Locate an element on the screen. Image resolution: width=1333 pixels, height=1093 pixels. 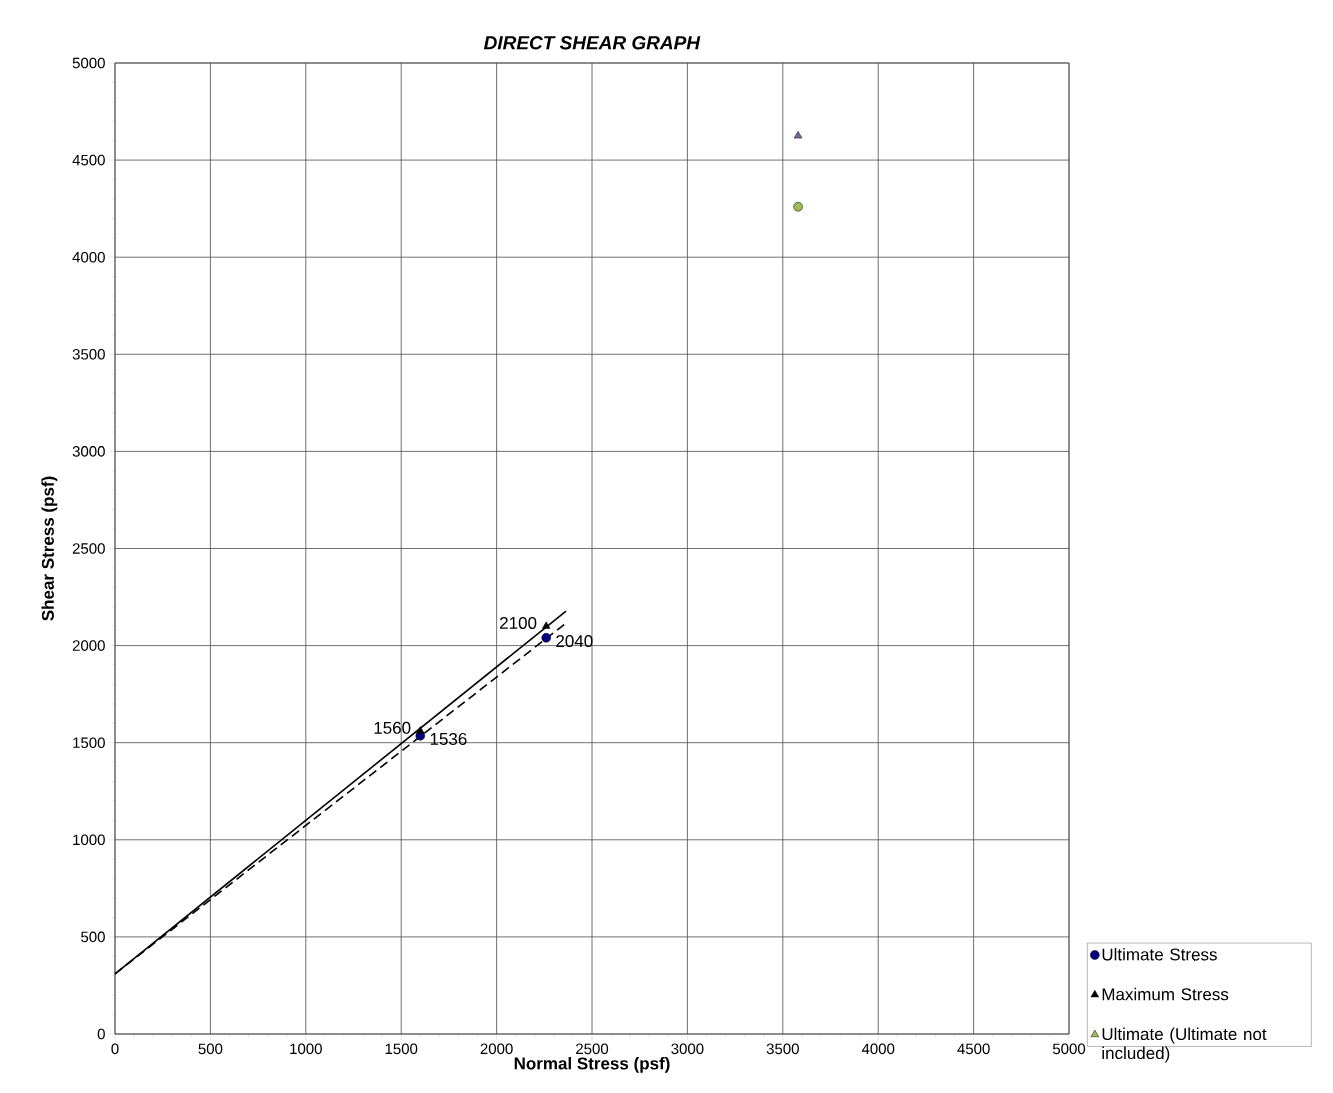
x-tick-label: 2500 is located at coordinates (592, 1049).